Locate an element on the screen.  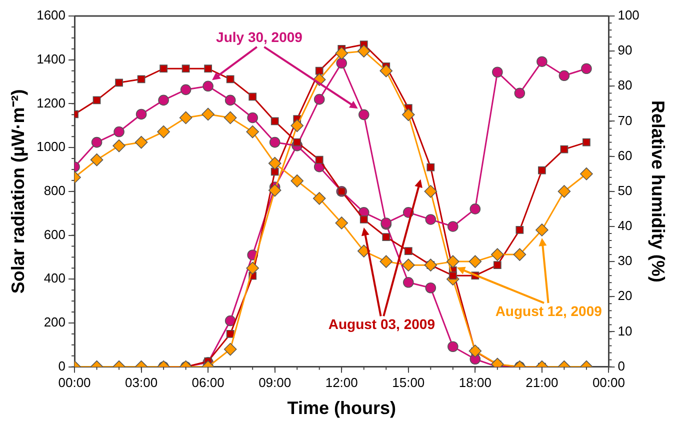
y-tick-label: 0 is located at coordinates (62, 366).